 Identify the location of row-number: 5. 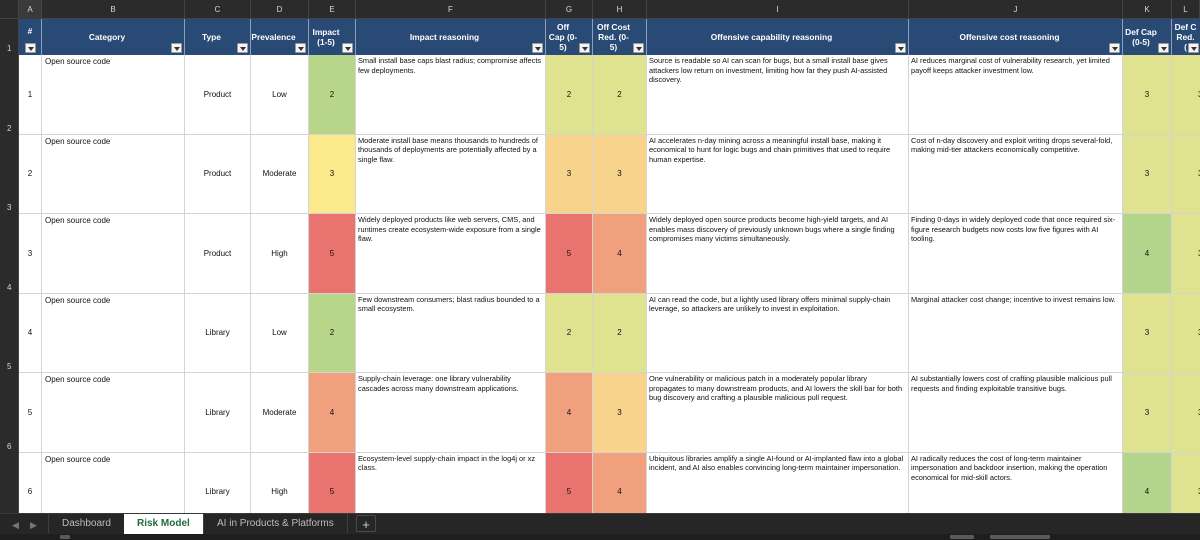
(9, 366).